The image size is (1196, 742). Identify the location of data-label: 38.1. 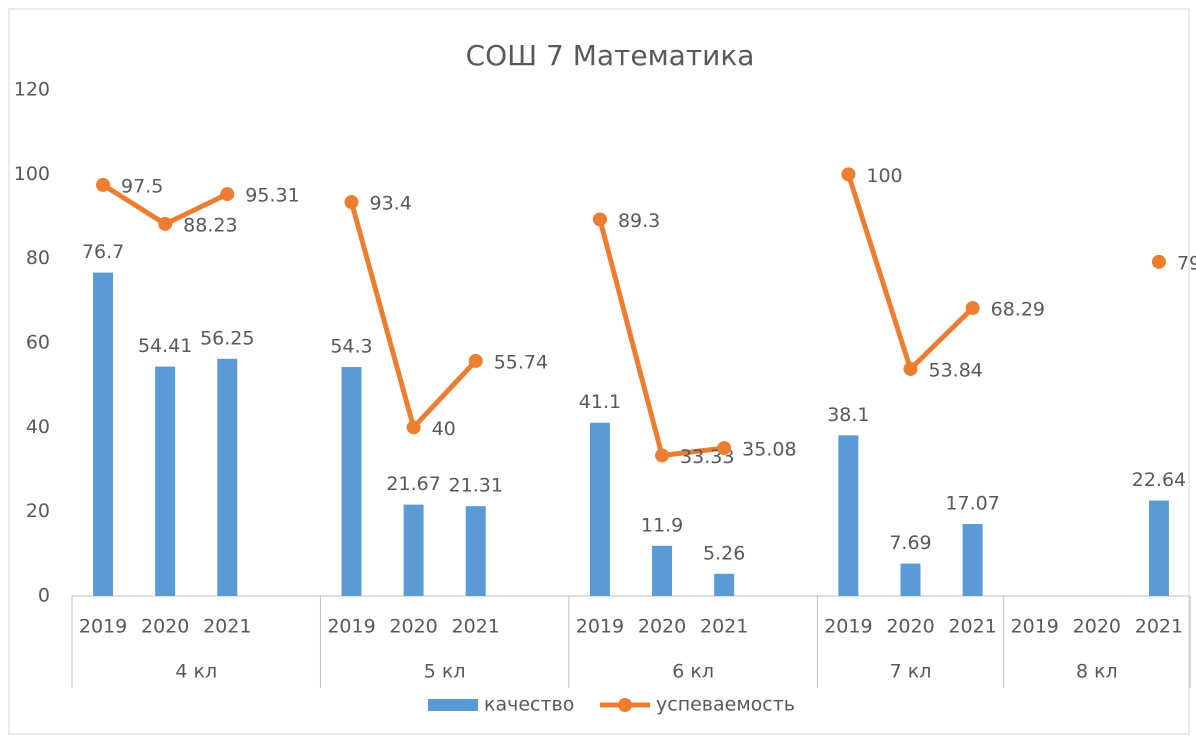
(848, 415).